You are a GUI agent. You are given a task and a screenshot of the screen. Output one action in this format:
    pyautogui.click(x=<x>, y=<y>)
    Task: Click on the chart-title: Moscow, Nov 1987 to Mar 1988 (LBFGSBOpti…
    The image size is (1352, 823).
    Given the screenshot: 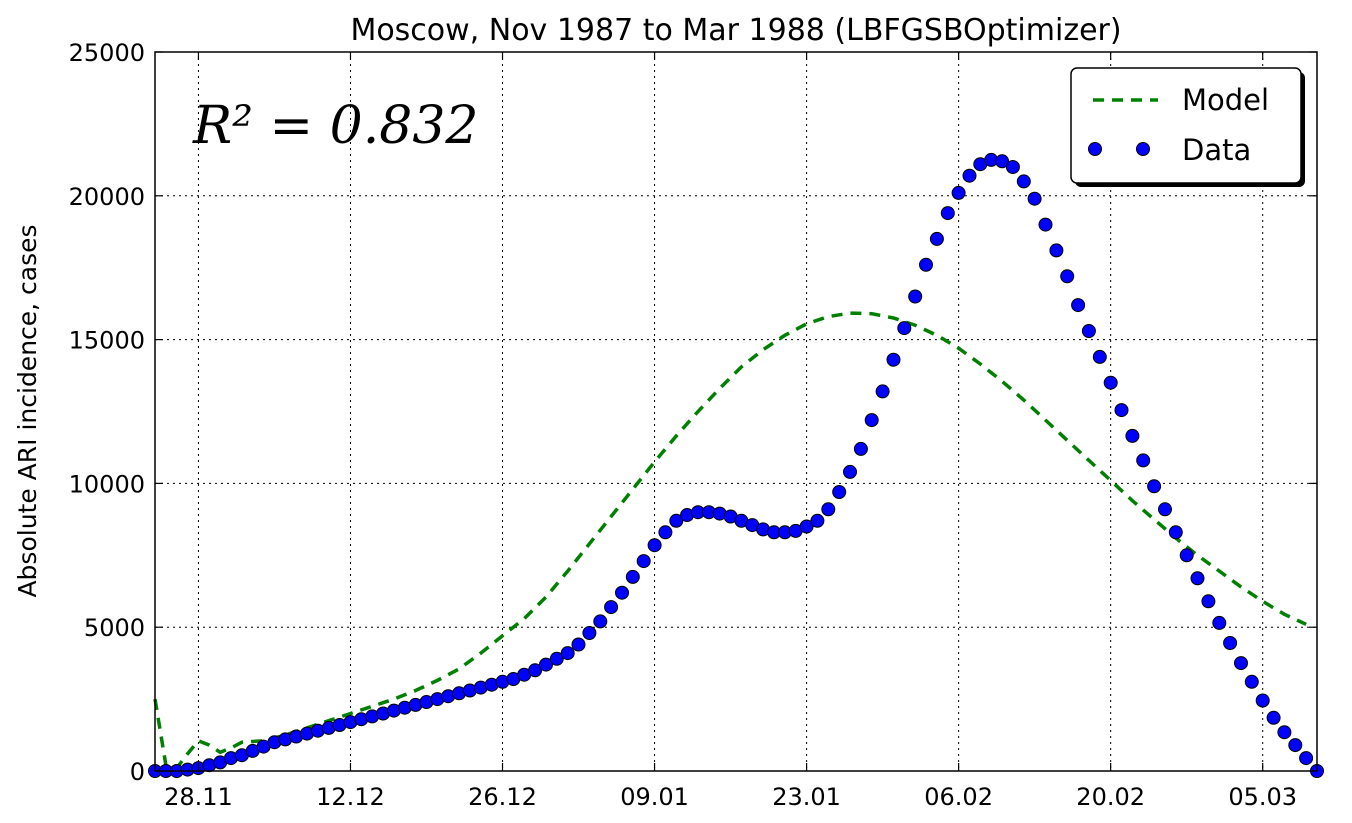 What is the action you would take?
    pyautogui.click(x=735, y=30)
    